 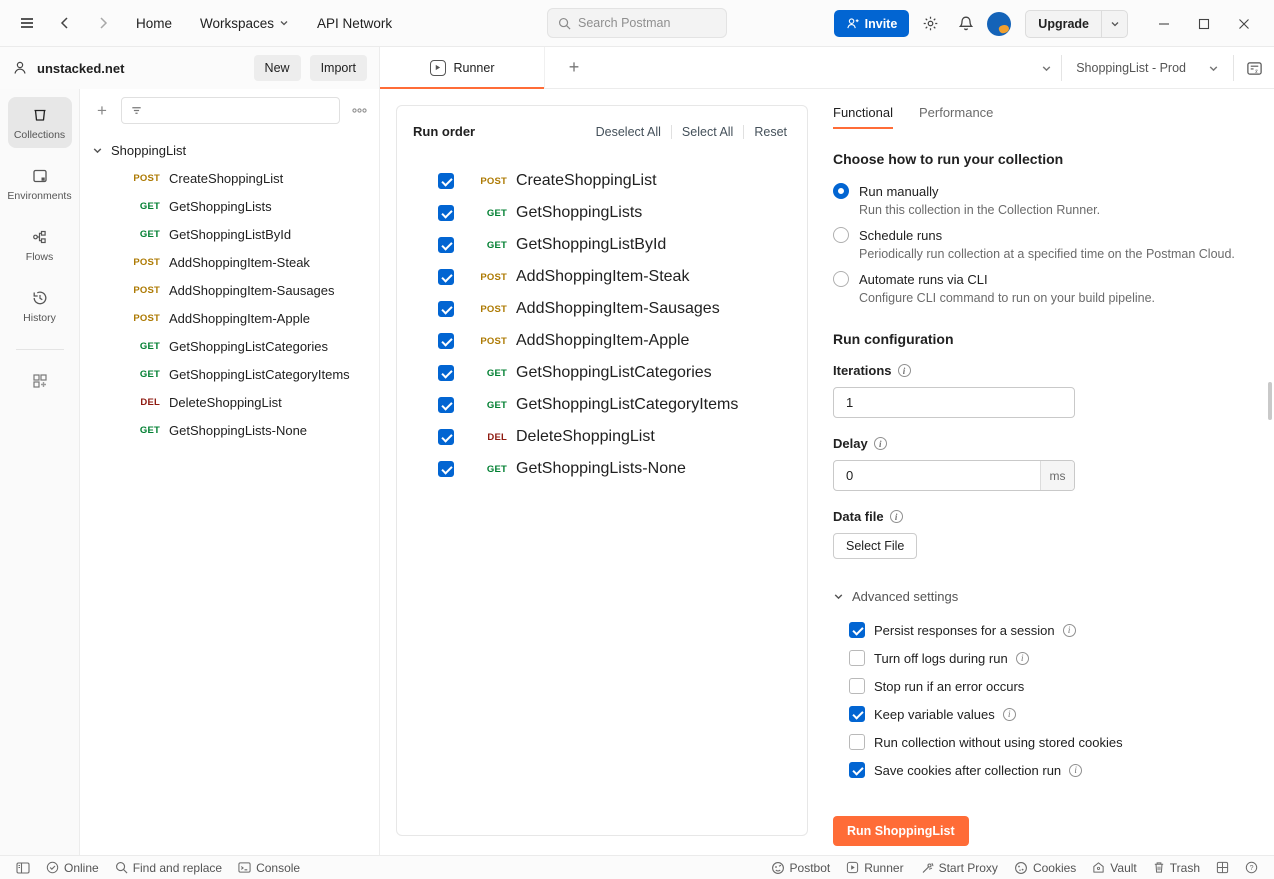 What do you see at coordinates (602, 373) in the screenshot?
I see `run-order-row: GET GetShoppingListCategories` at bounding box center [602, 373].